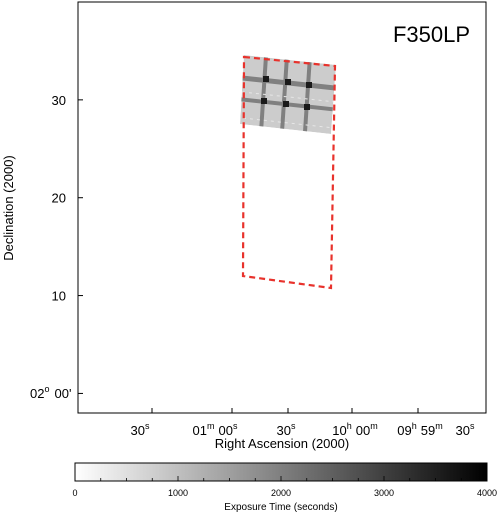 The height and width of the screenshot is (514, 500). Describe the element at coordinates (289, 172) in the screenshot. I see `observation-footprint` at that location.